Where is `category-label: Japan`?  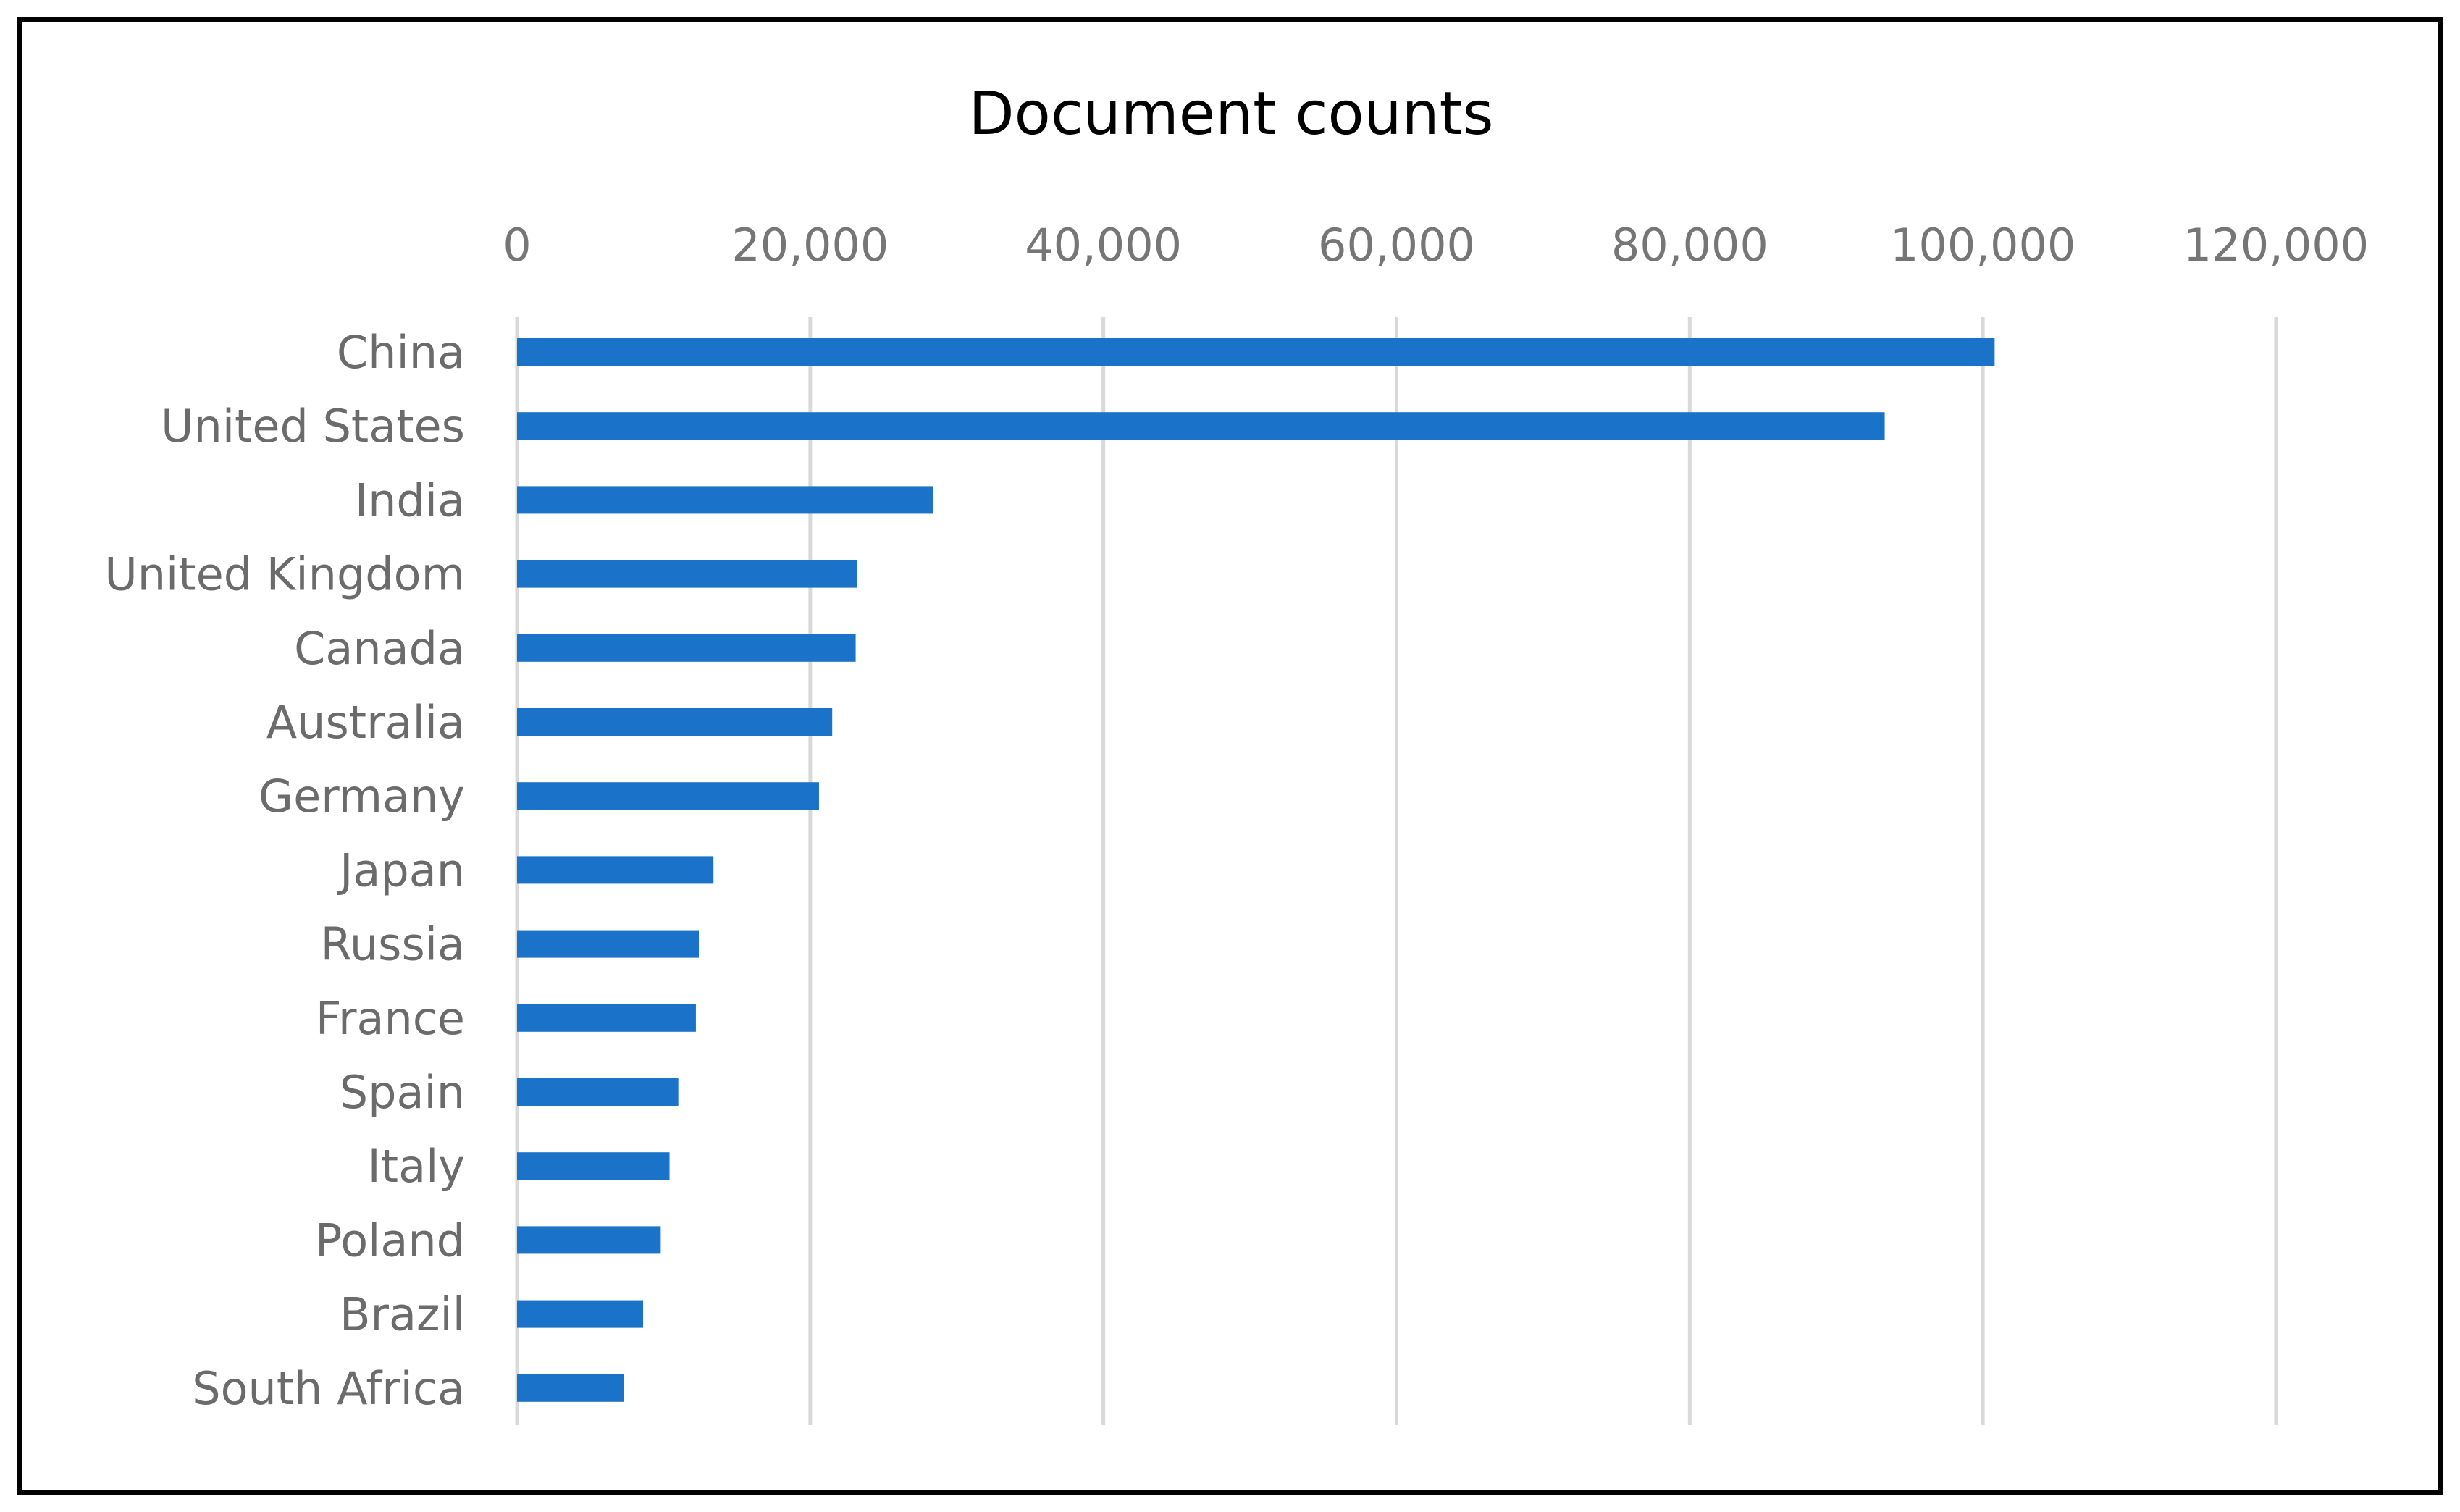 category-label: Japan is located at coordinates (401, 870).